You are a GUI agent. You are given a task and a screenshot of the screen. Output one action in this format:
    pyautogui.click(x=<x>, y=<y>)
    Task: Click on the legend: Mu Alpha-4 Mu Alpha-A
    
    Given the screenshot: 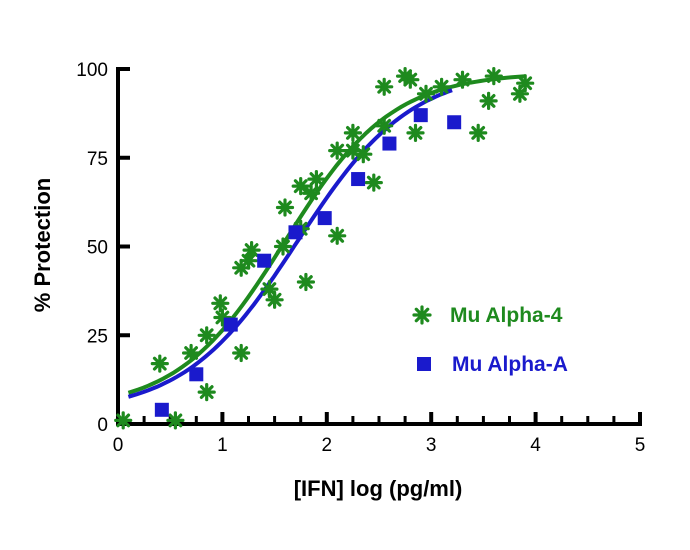 What is the action you would take?
    pyautogui.click(x=490, y=340)
    